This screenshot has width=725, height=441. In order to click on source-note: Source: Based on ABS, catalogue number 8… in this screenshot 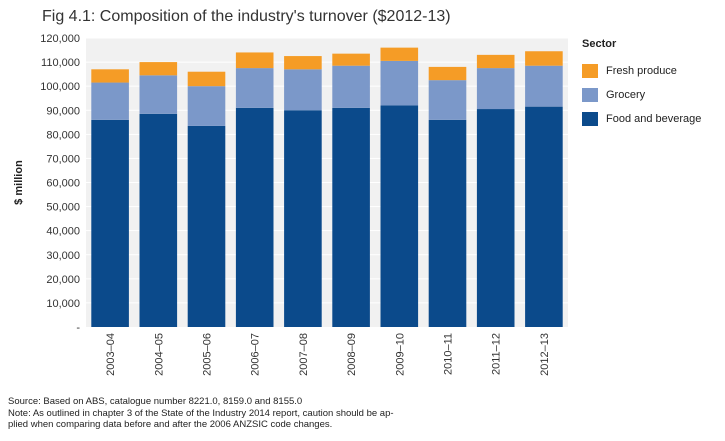, I will do `click(155, 401)`.